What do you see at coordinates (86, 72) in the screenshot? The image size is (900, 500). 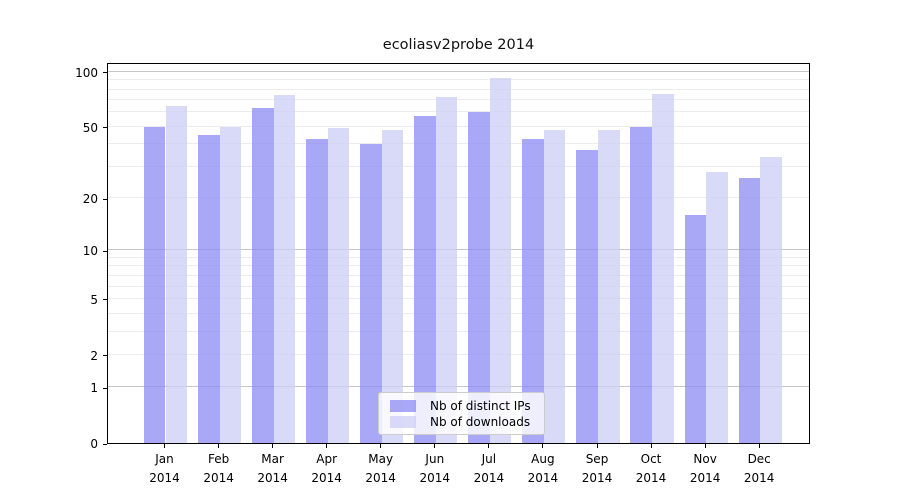 I see `y-axis-tick-label: 100` at bounding box center [86, 72].